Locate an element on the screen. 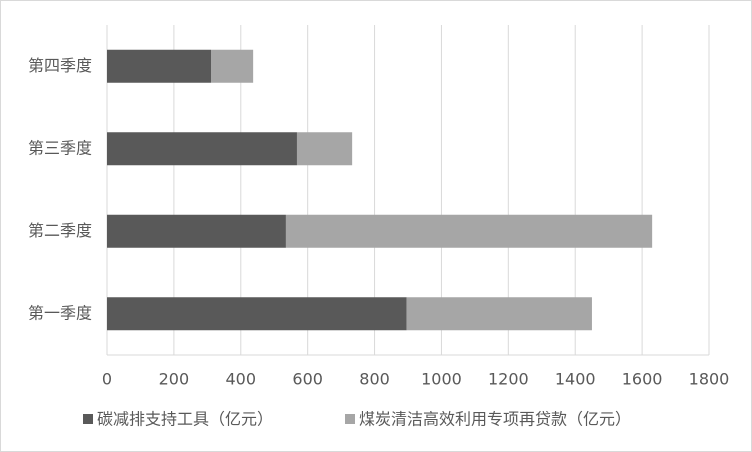 This screenshot has height=452, width=752. legend-label: 碳减排支持工具（亿元） is located at coordinates (185, 419).